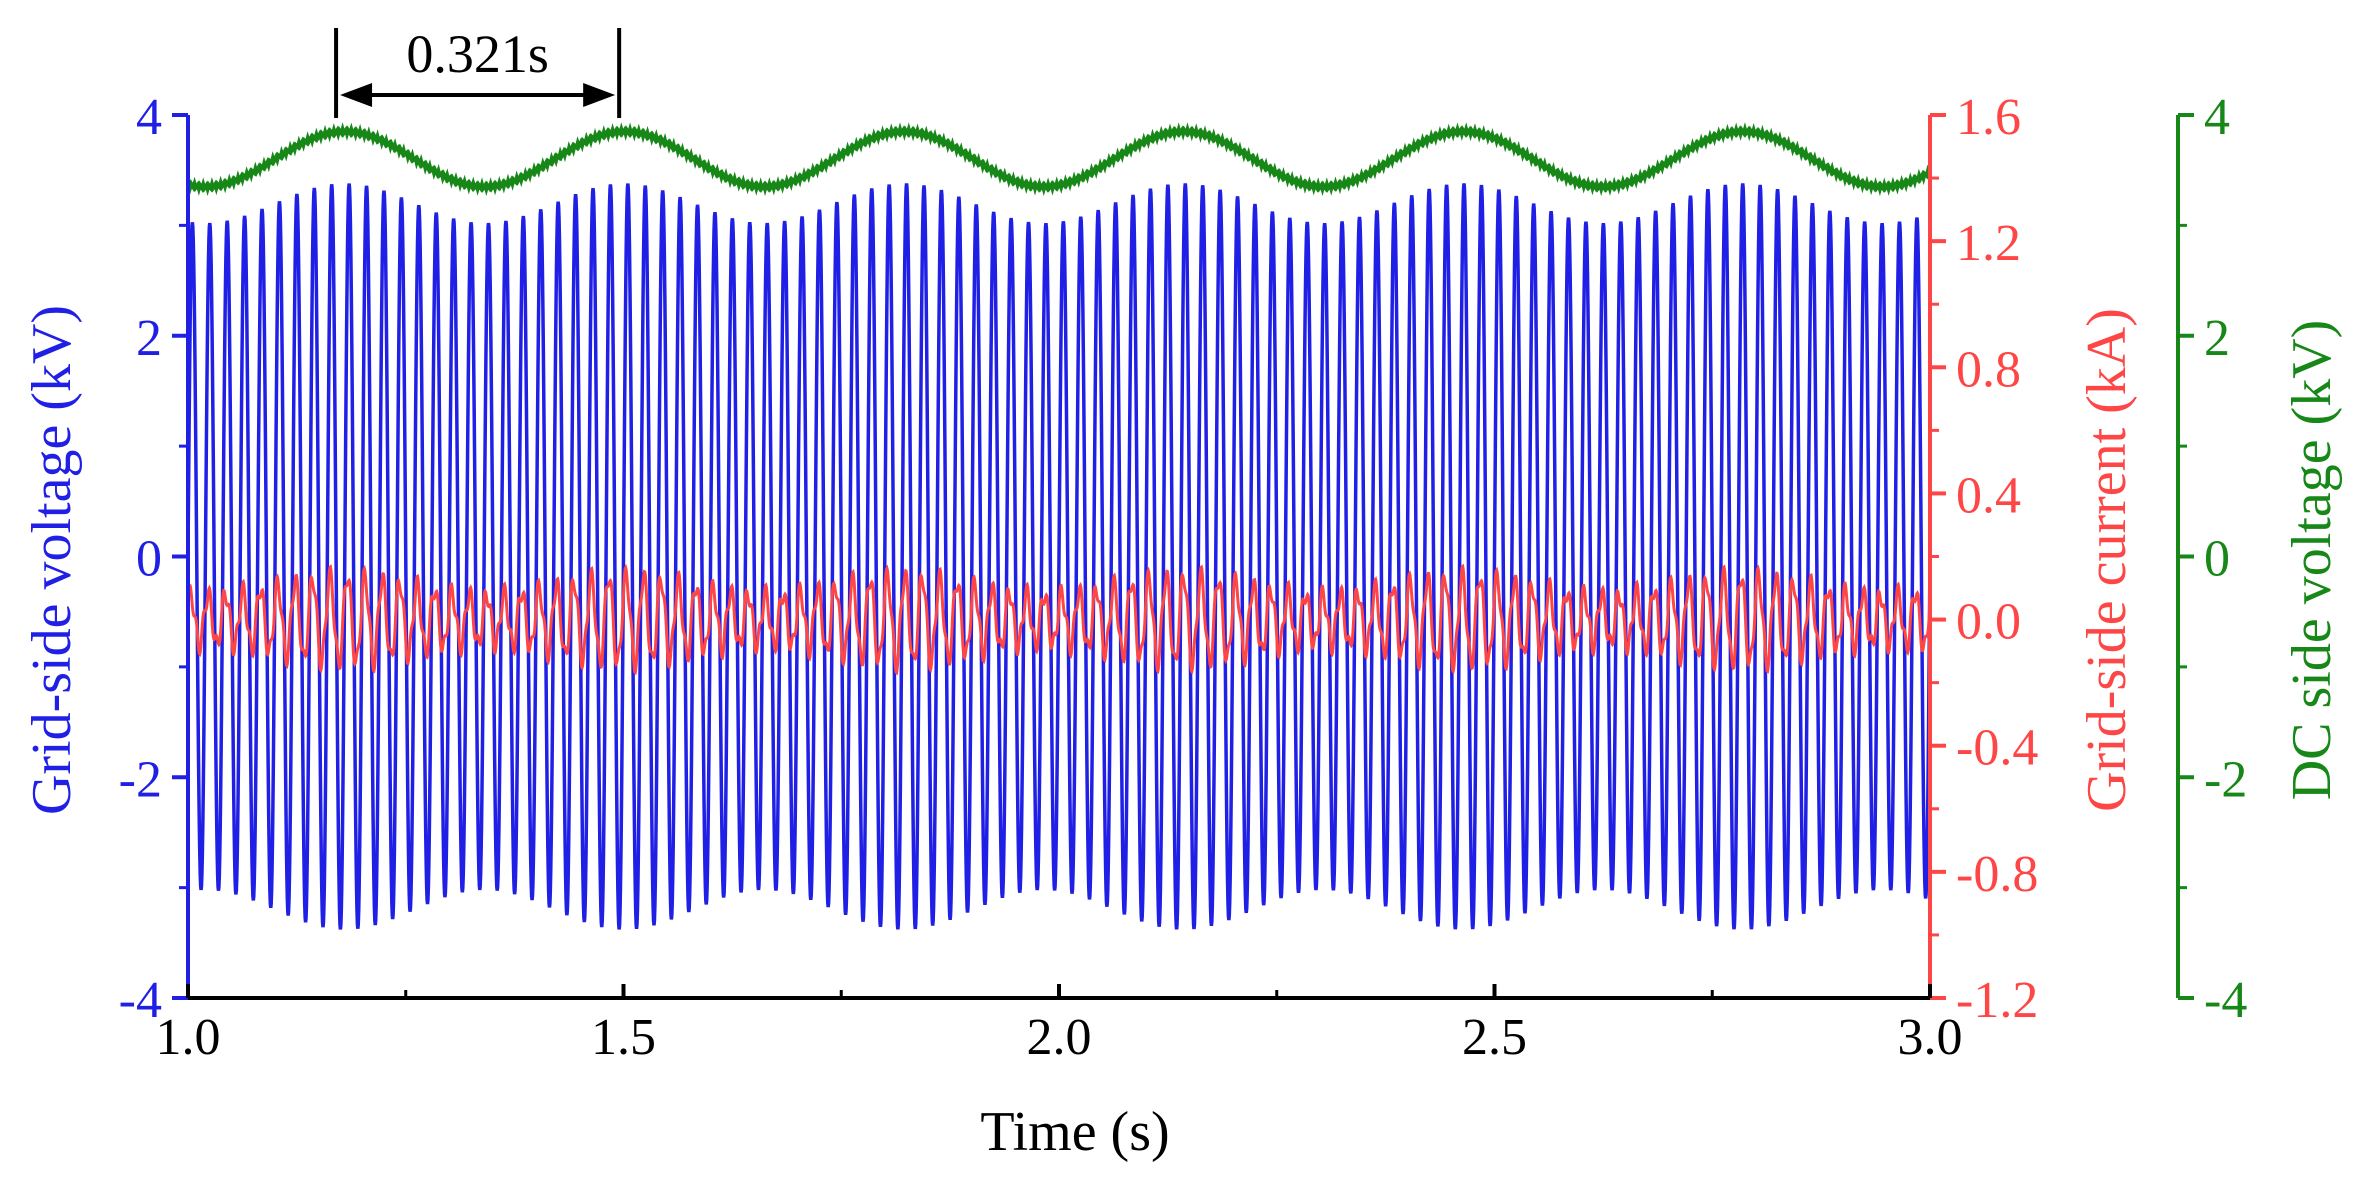  Describe the element at coordinates (1997, 748) in the screenshot. I see `right1-y-tick-label: -0.4` at that location.